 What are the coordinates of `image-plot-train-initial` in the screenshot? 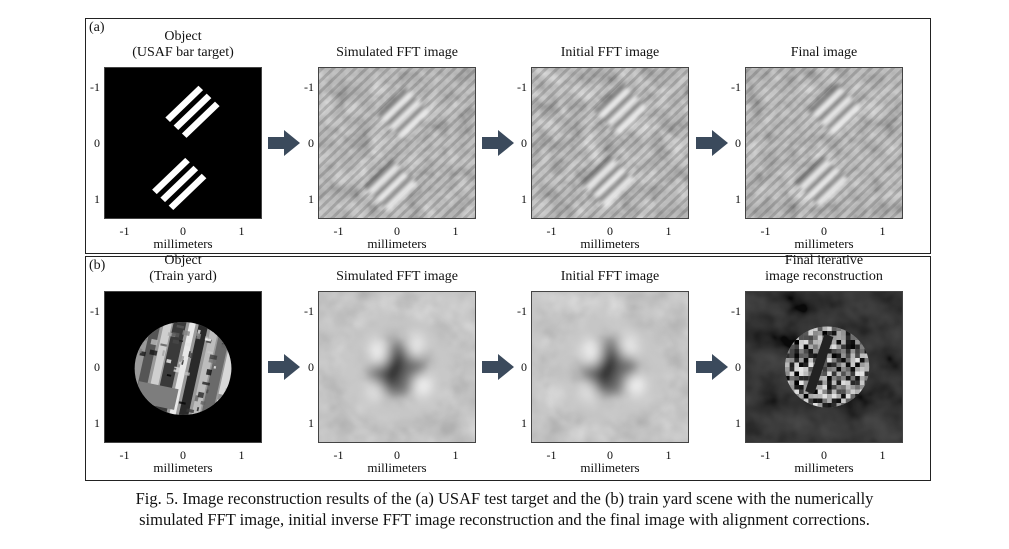 It's located at (610, 367).